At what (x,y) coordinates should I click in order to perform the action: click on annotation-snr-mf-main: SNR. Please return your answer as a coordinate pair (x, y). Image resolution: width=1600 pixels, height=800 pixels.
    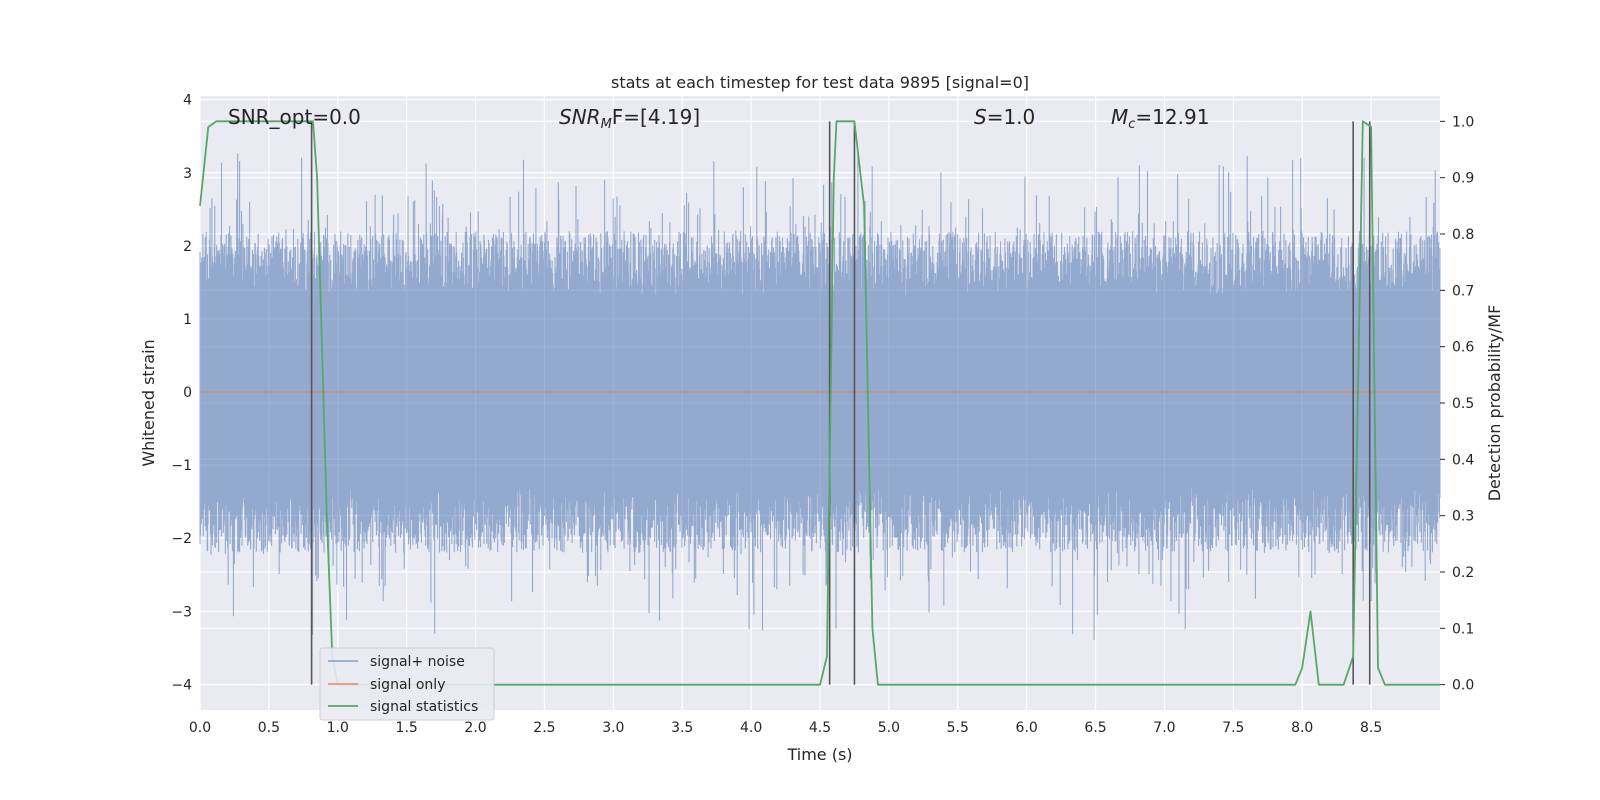
    Looking at the image, I should click on (580, 117).